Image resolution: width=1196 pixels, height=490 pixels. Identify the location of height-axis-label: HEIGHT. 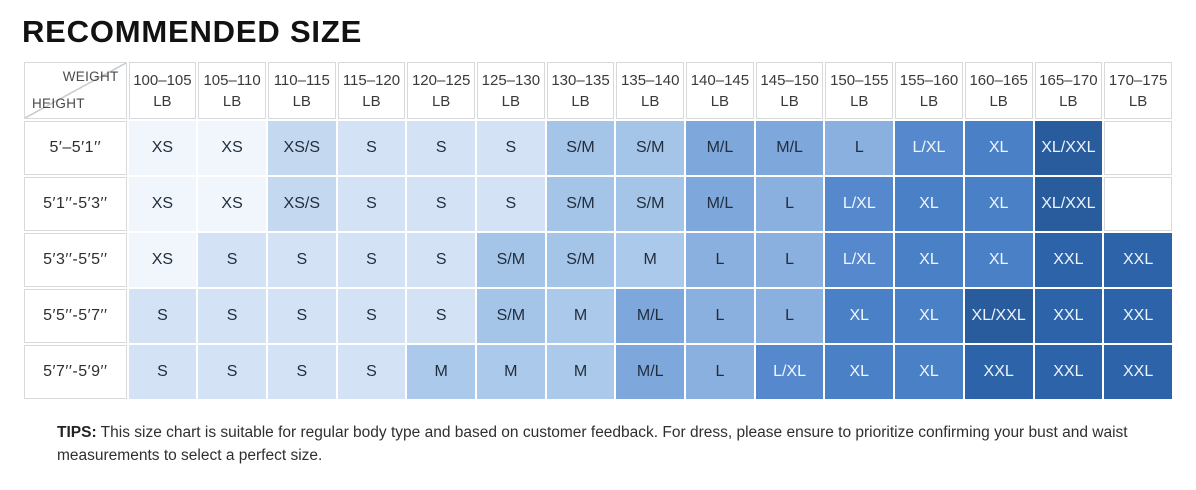
(58, 103).